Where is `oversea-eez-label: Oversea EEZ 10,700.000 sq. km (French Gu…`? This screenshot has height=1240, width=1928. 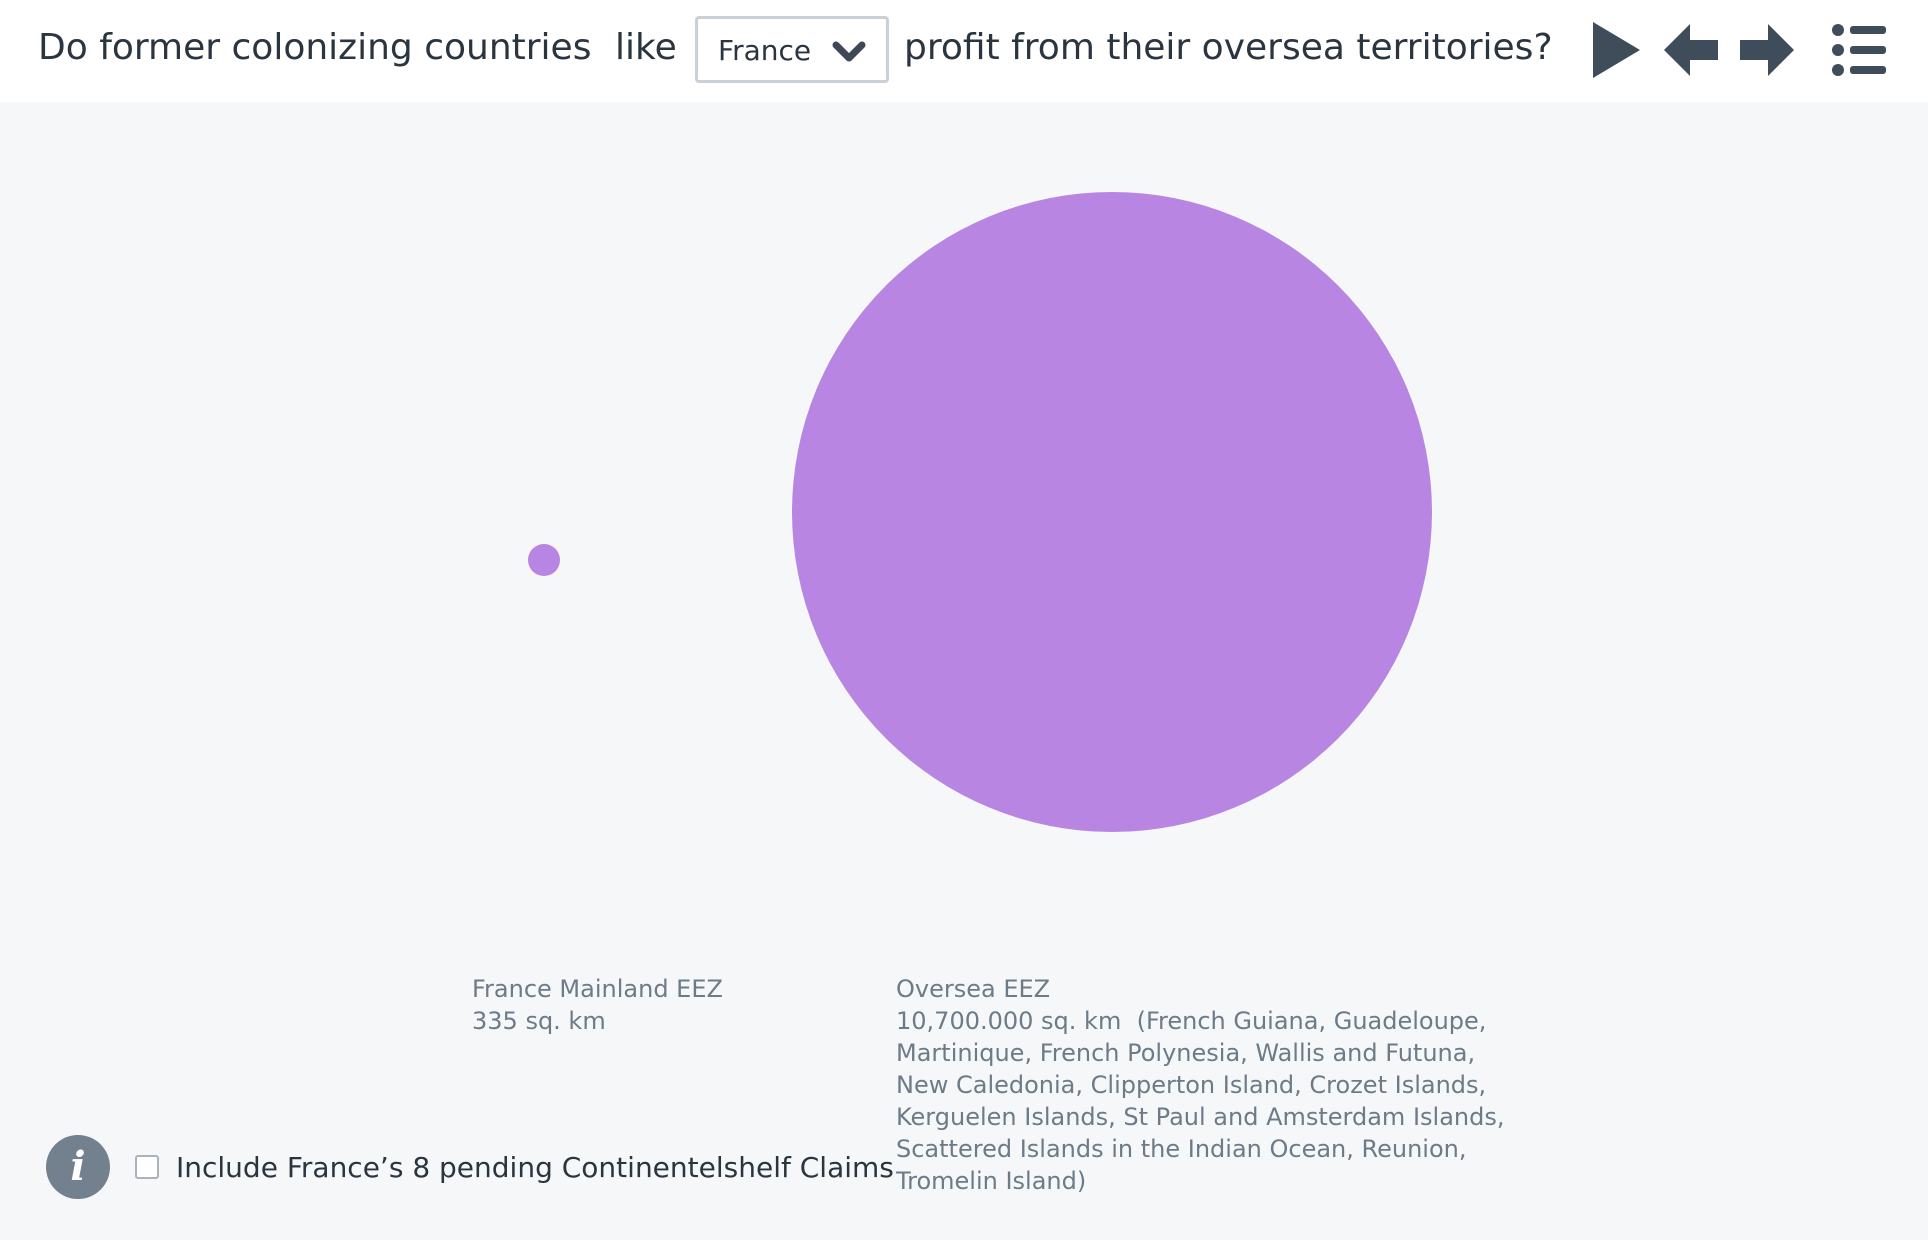
oversea-eez-label: Oversea EEZ 10,700.000 sq. km (French Gu… is located at coordinates (1206, 1085).